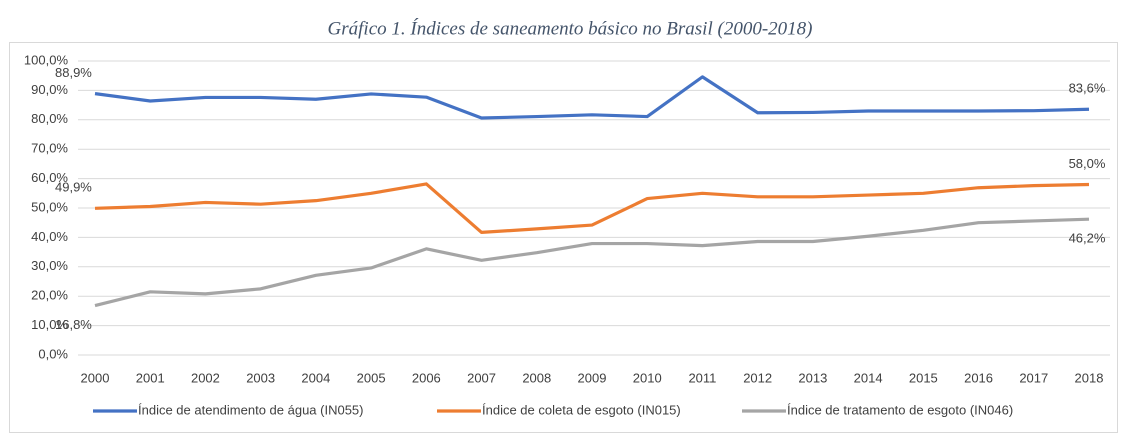 The image size is (1127, 434). I want to click on x-tick-label: 2014, so click(868, 377).